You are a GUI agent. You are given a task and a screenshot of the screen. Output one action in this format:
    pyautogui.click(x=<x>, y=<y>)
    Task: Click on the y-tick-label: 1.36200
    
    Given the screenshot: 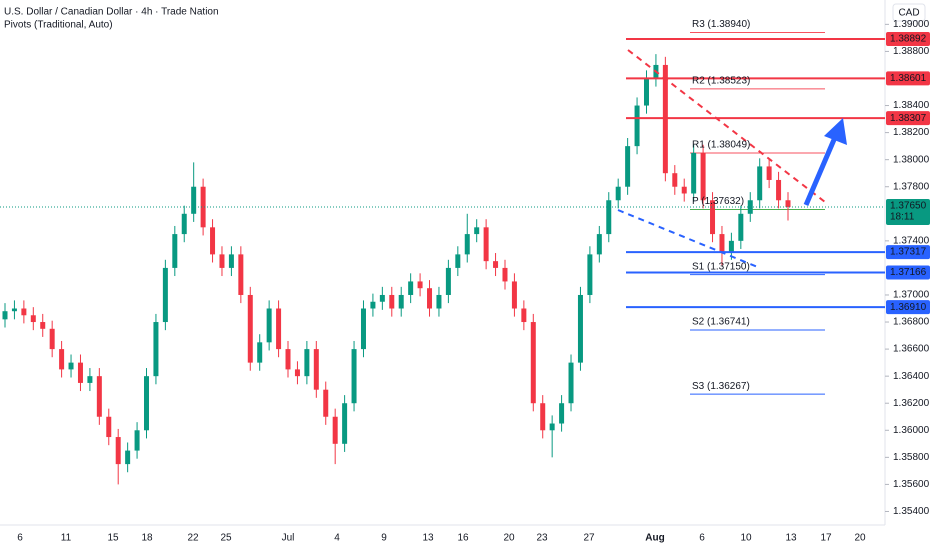 What is the action you would take?
    pyautogui.click(x=911, y=403)
    